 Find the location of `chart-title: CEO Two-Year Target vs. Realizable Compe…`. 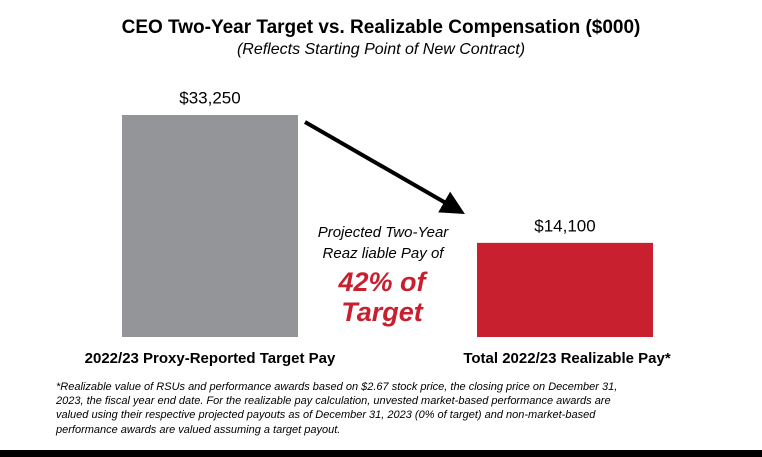

chart-title: CEO Two-Year Target vs. Realizable Compe… is located at coordinates (381, 27).